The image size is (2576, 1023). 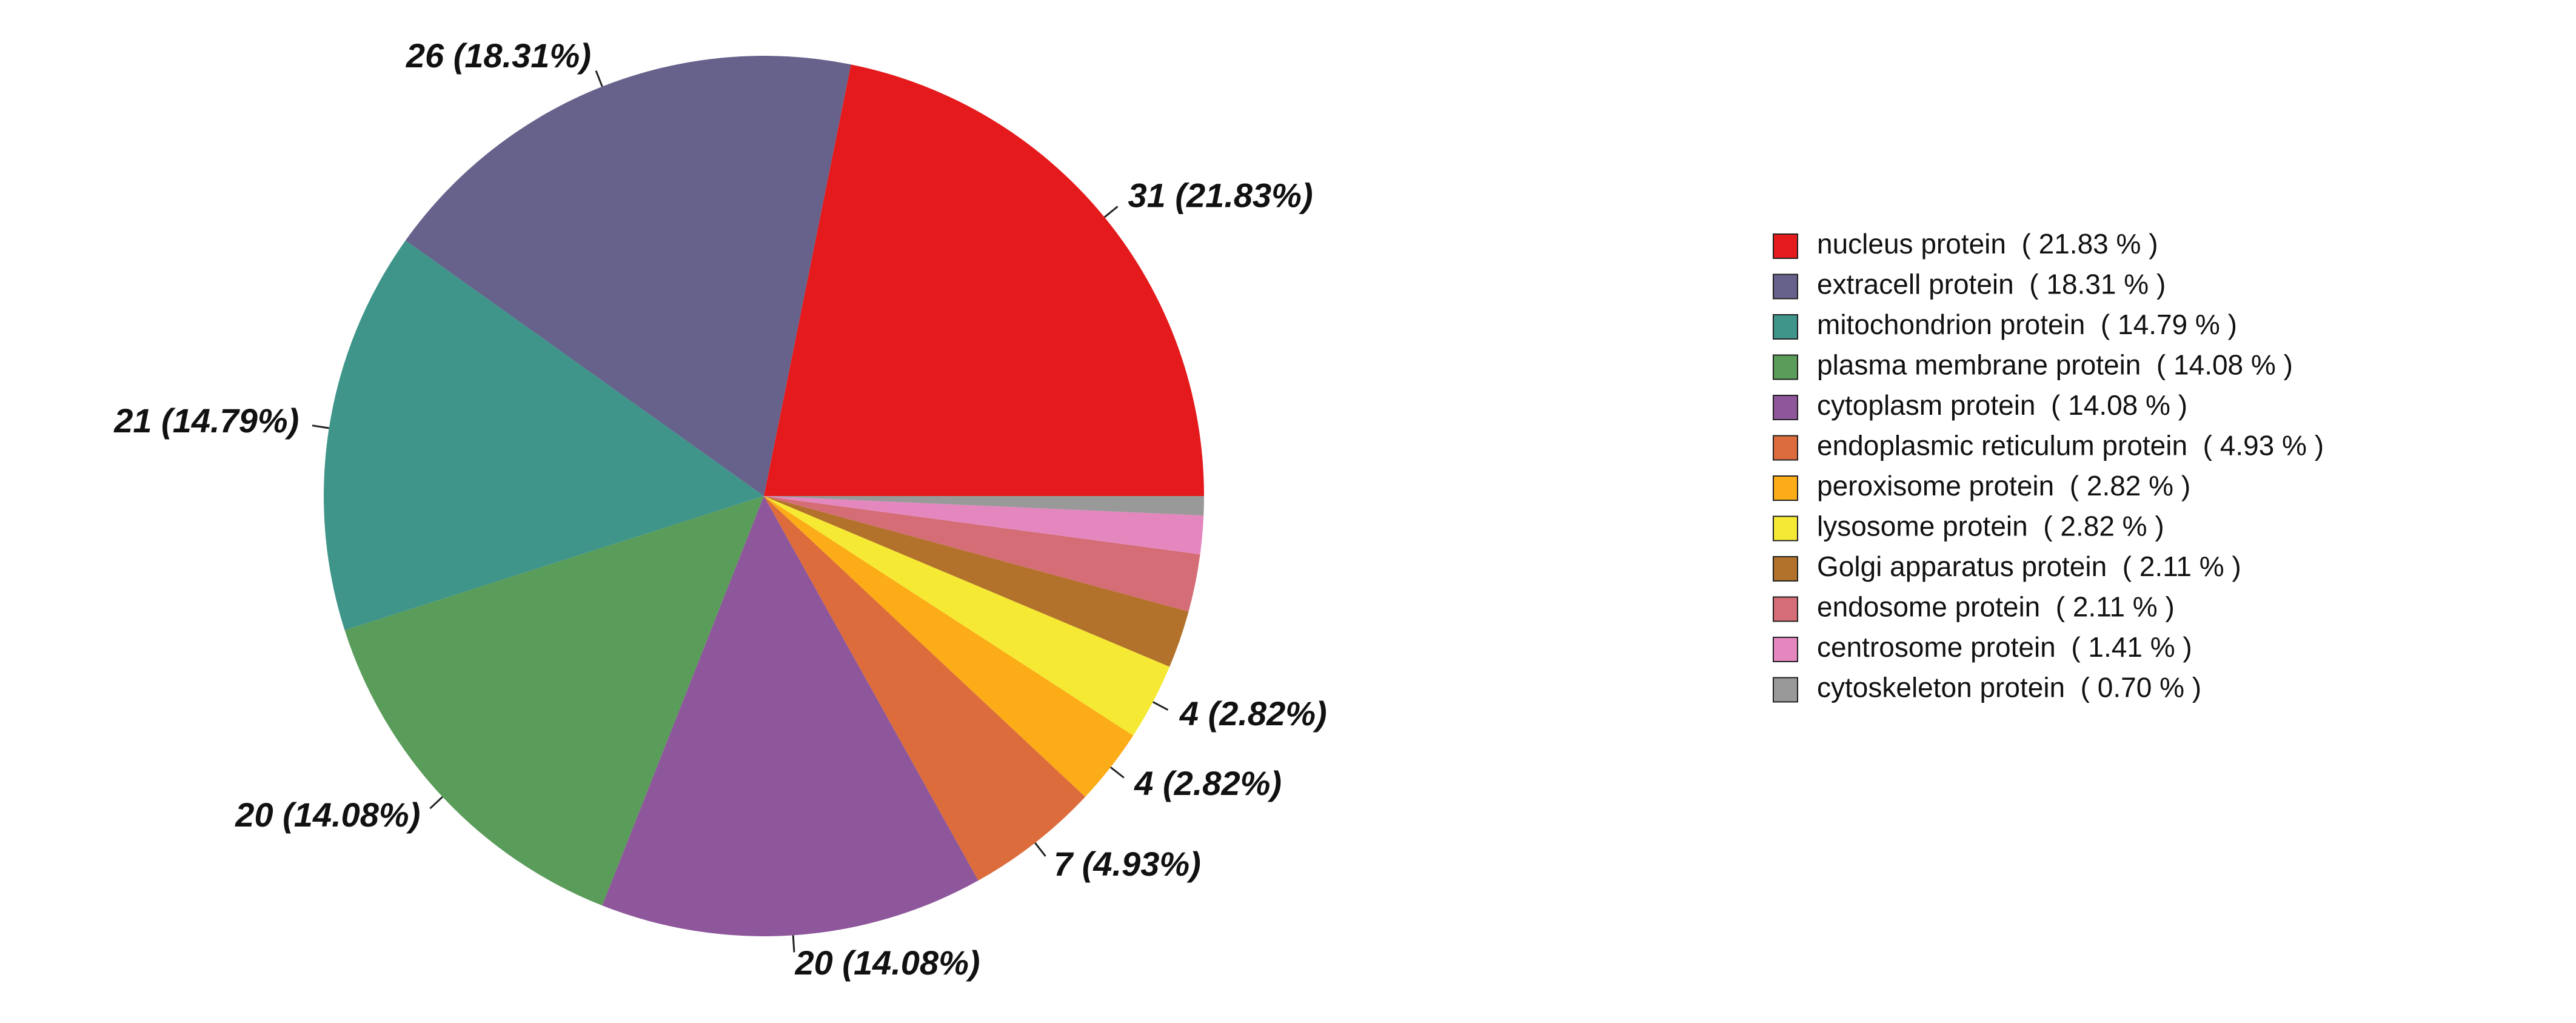 What do you see at coordinates (1127, 864) in the screenshot?
I see `value-label: 7 (4.93%)` at bounding box center [1127, 864].